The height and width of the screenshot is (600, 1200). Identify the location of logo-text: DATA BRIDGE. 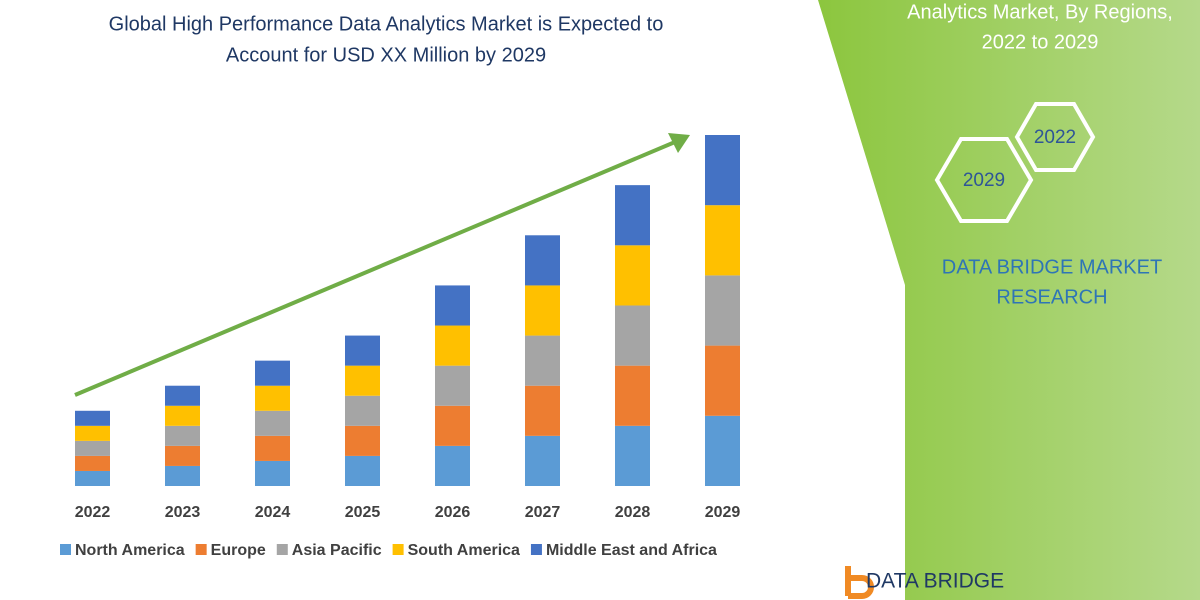
(935, 581).